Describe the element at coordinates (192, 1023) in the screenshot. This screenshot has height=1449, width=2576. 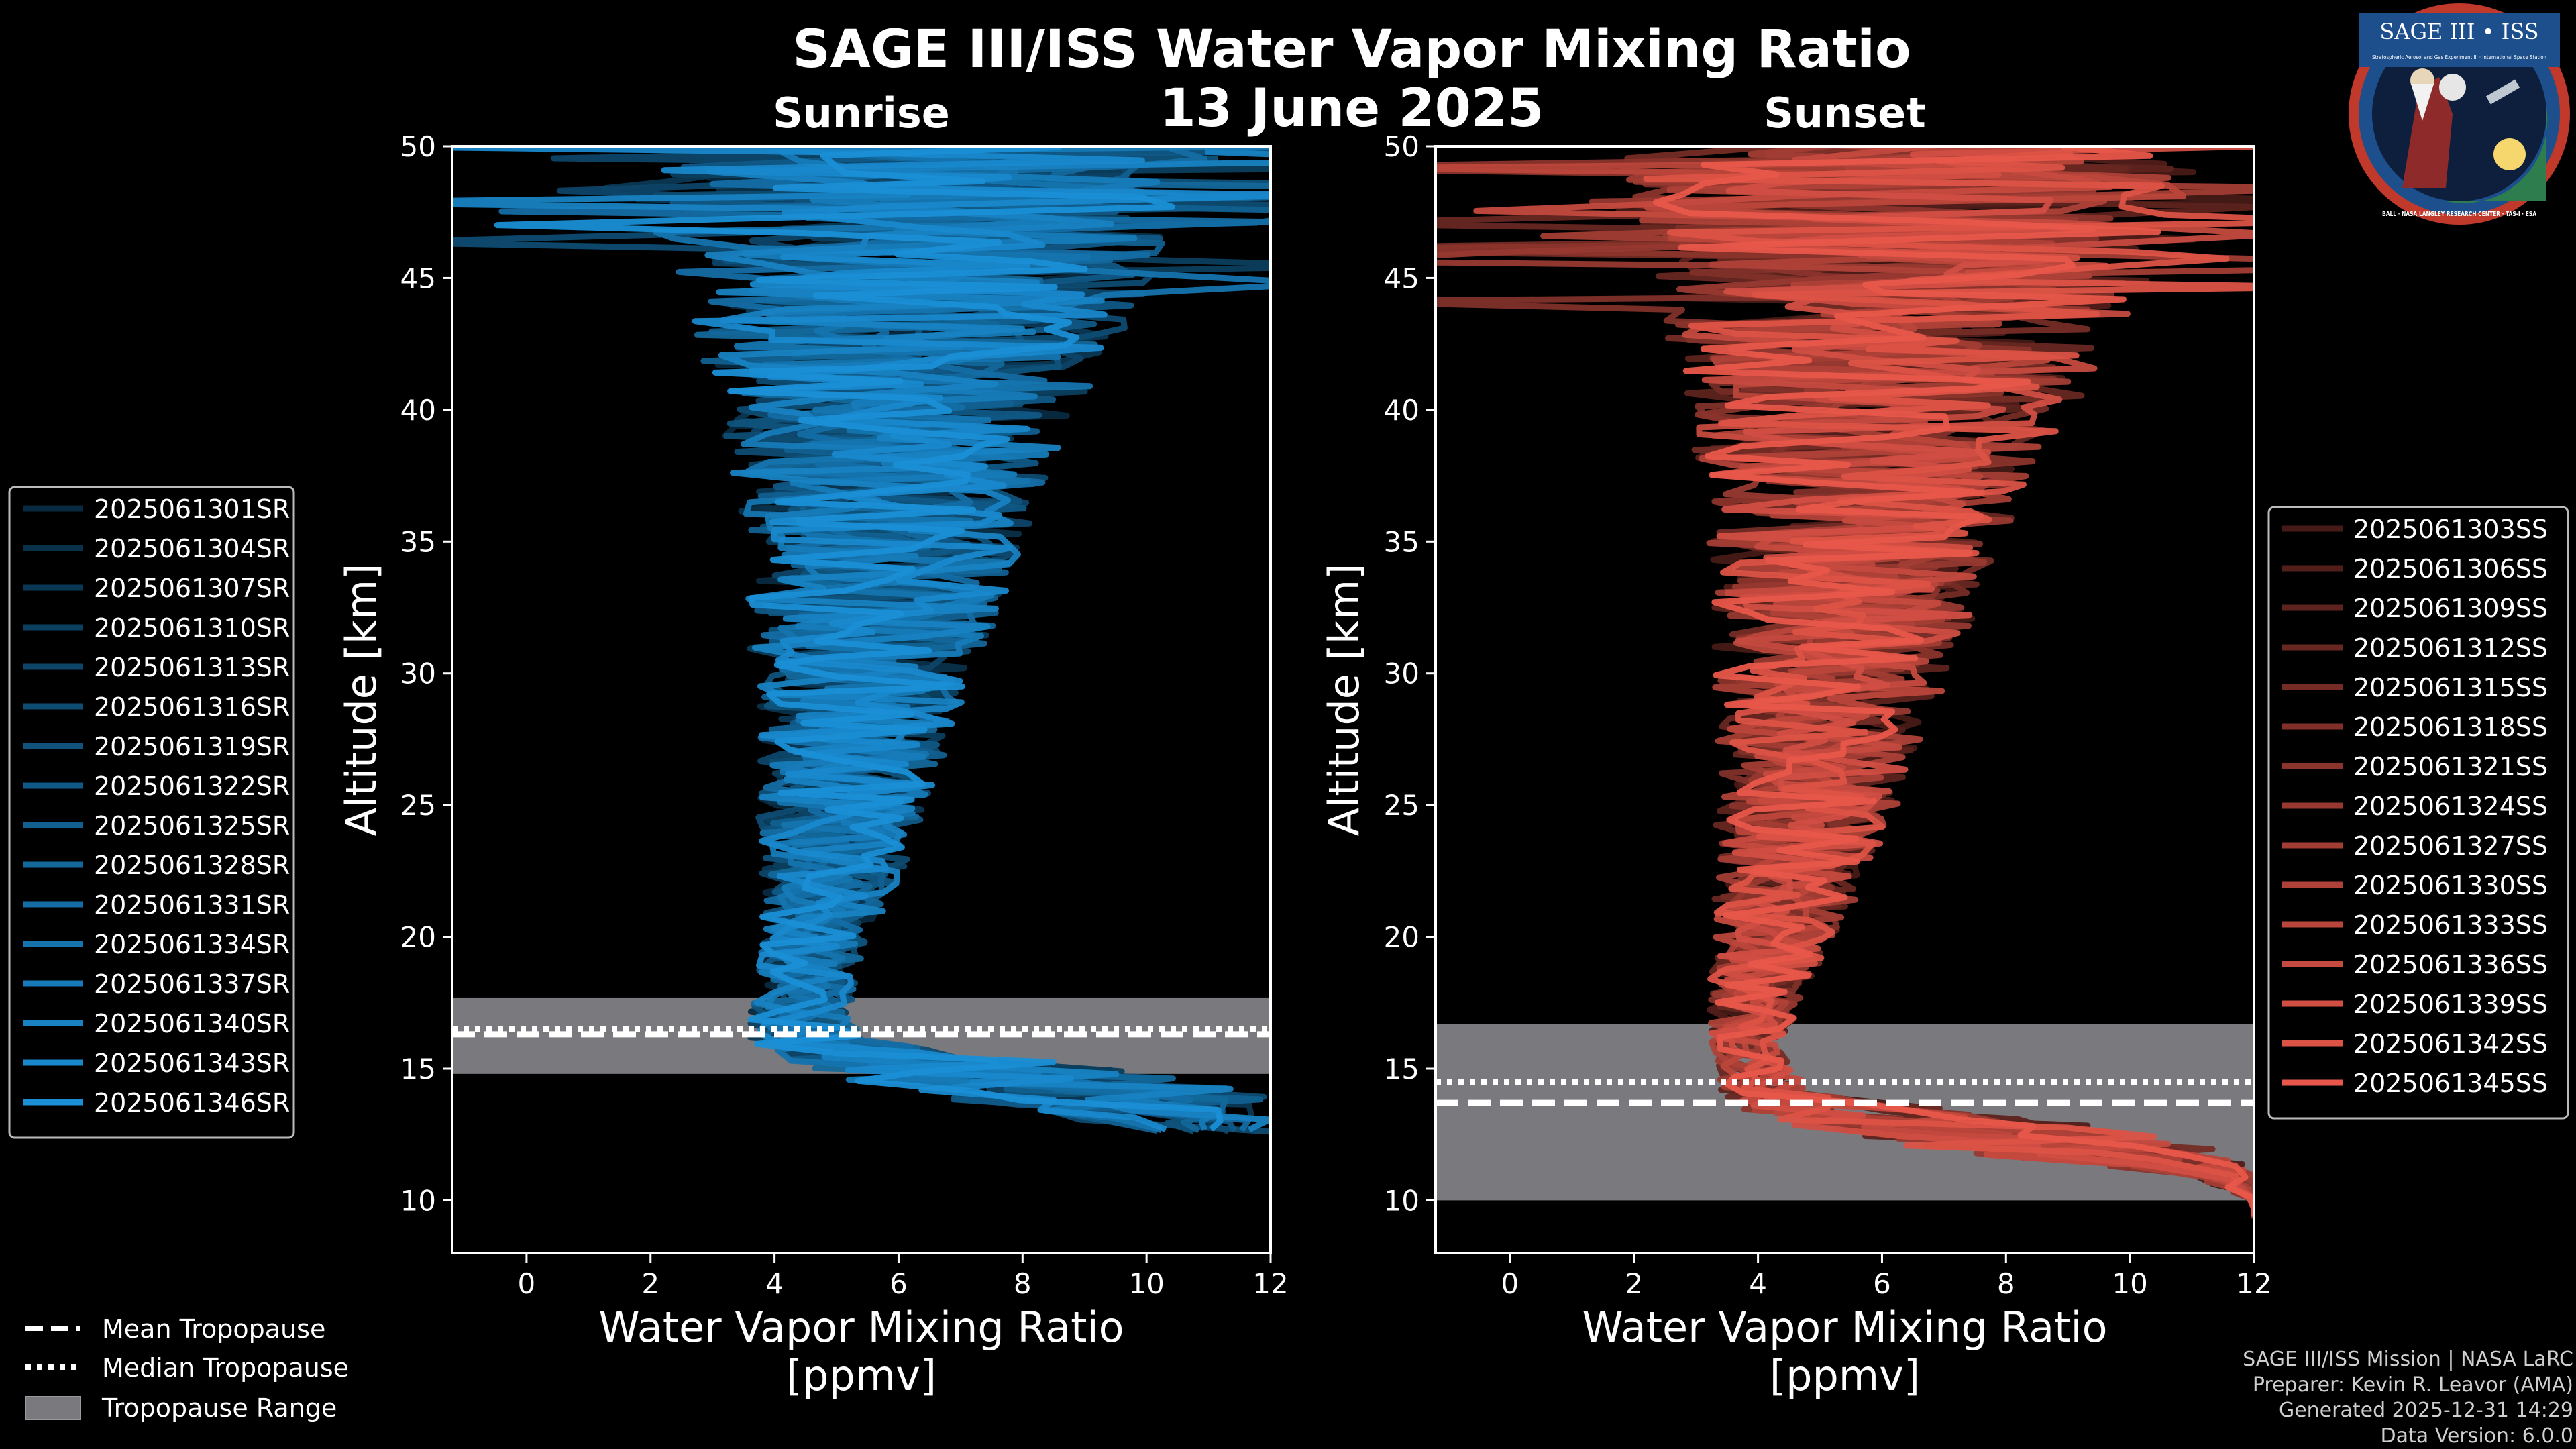
I see `sr-legend-item: 2025061340SR` at that location.